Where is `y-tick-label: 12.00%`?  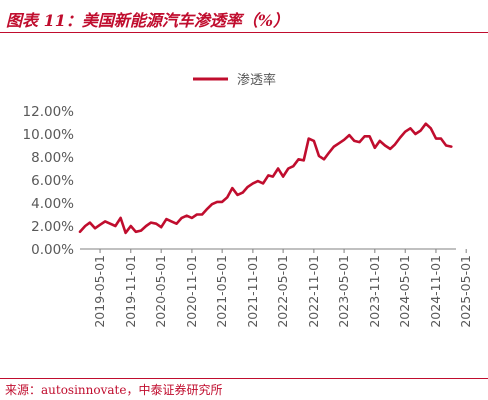 y-tick-label: 12.00% is located at coordinates (49, 112).